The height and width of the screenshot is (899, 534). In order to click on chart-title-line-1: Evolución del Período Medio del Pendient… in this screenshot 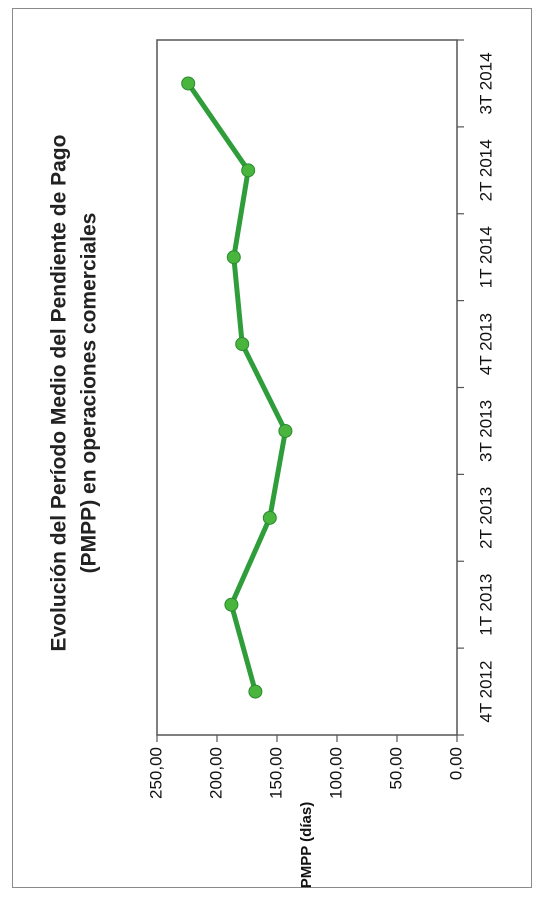, I will do `click(59, 393)`.